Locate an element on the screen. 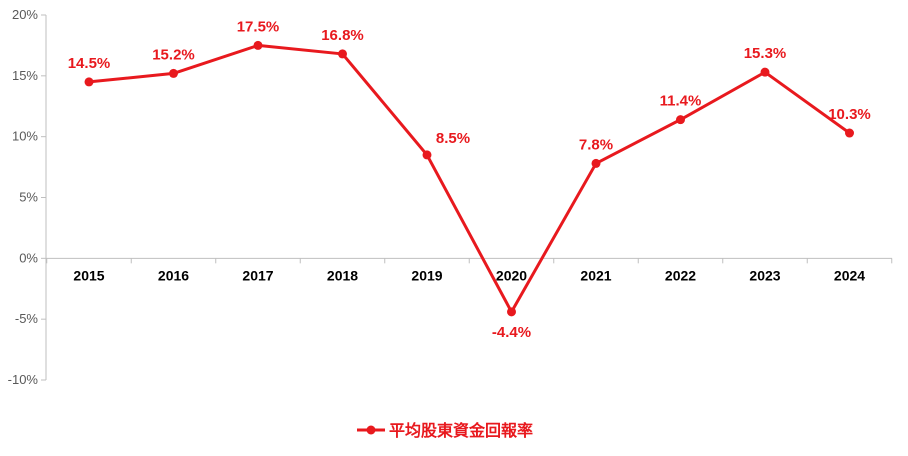 This screenshot has width=908, height=456. data-label: 10.3% is located at coordinates (849, 114).